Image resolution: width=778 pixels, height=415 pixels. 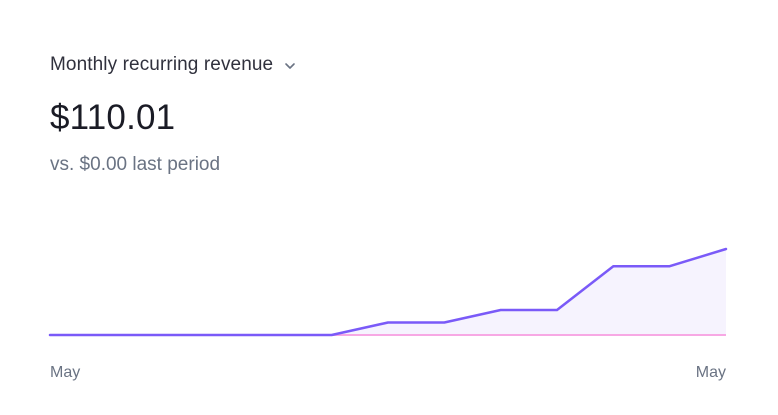 What do you see at coordinates (113, 117) in the screenshot?
I see `metric-value: $110.01` at bounding box center [113, 117].